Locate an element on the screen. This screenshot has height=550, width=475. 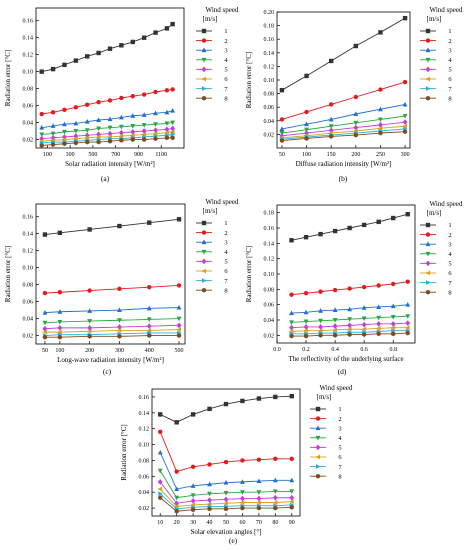
legend-item-5: 5 is located at coordinates (436, 264).